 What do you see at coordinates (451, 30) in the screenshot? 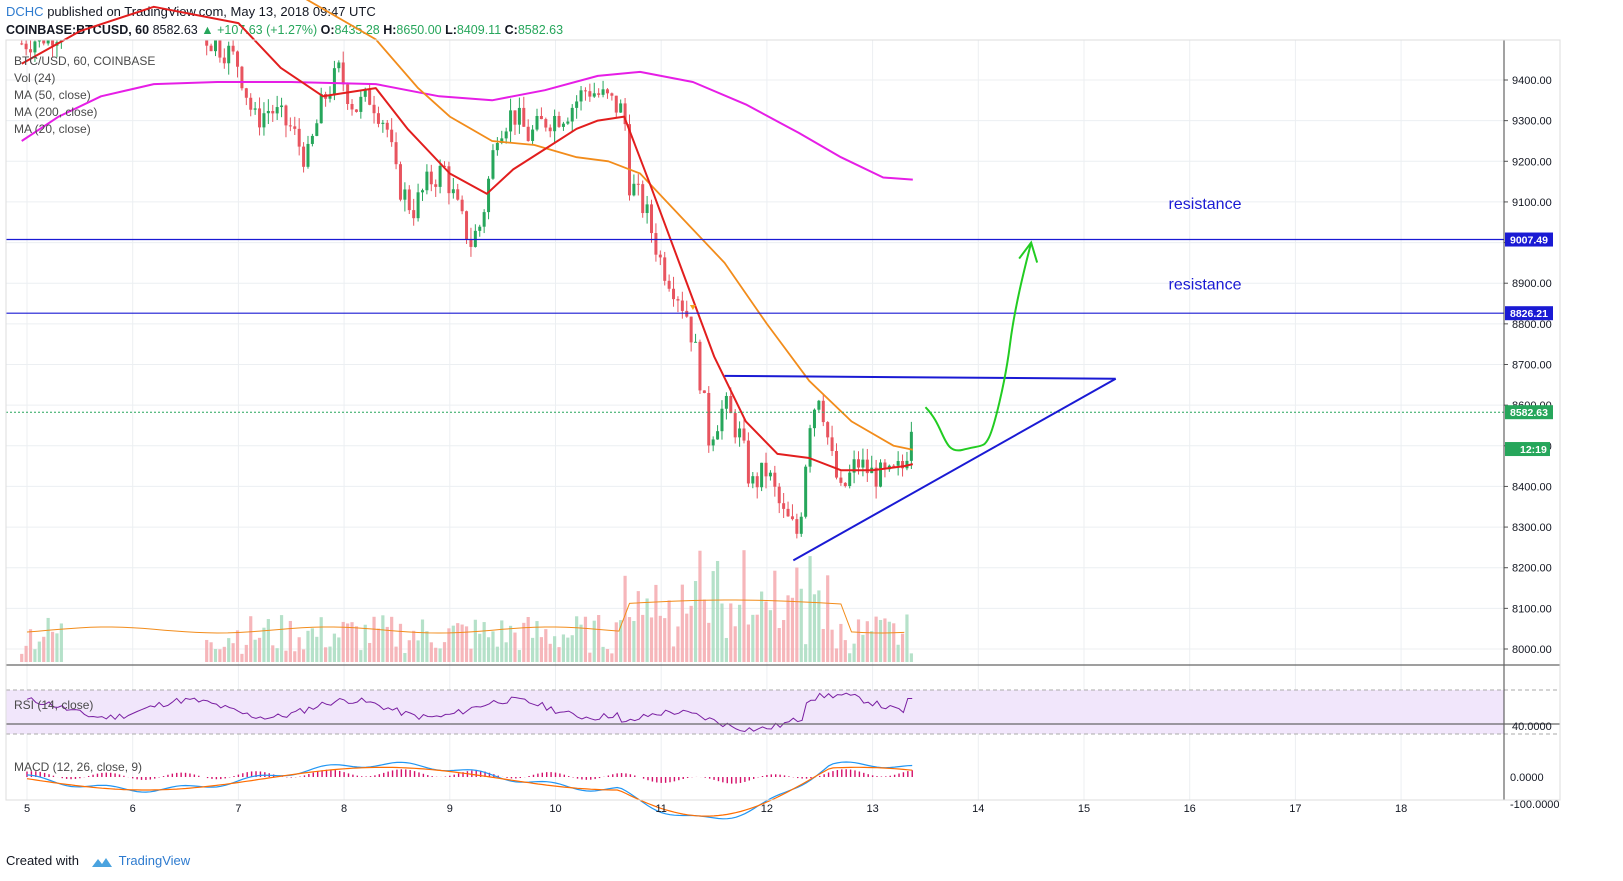
I see `low-label: L:` at bounding box center [451, 30].